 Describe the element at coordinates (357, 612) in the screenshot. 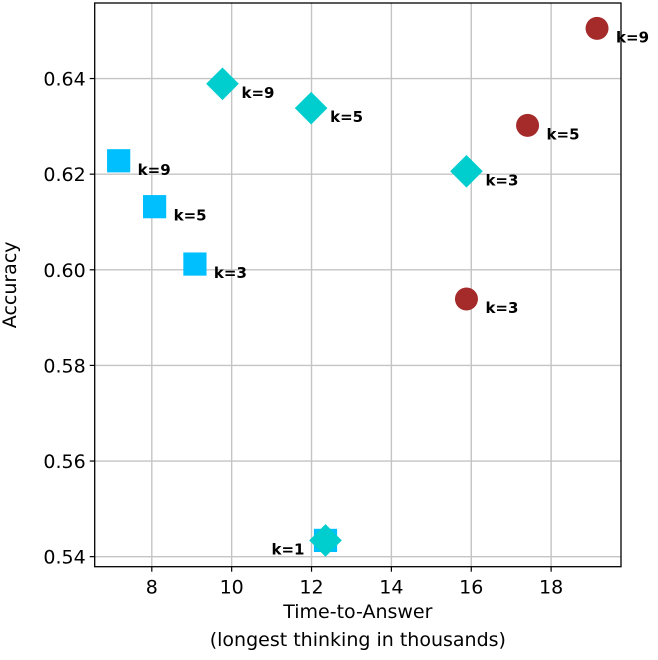

I see `x-axis-label: Time-to-Answer` at that location.